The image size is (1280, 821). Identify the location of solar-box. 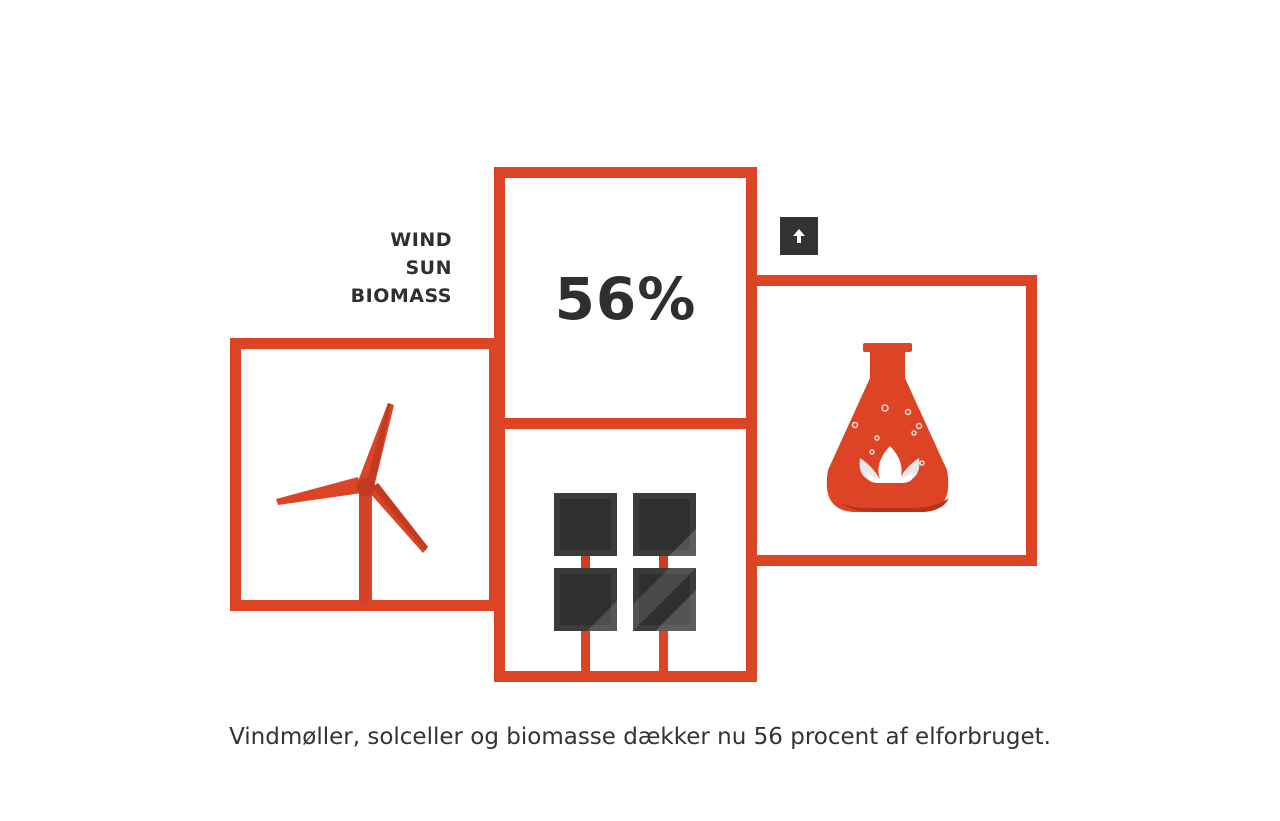
(625, 550).